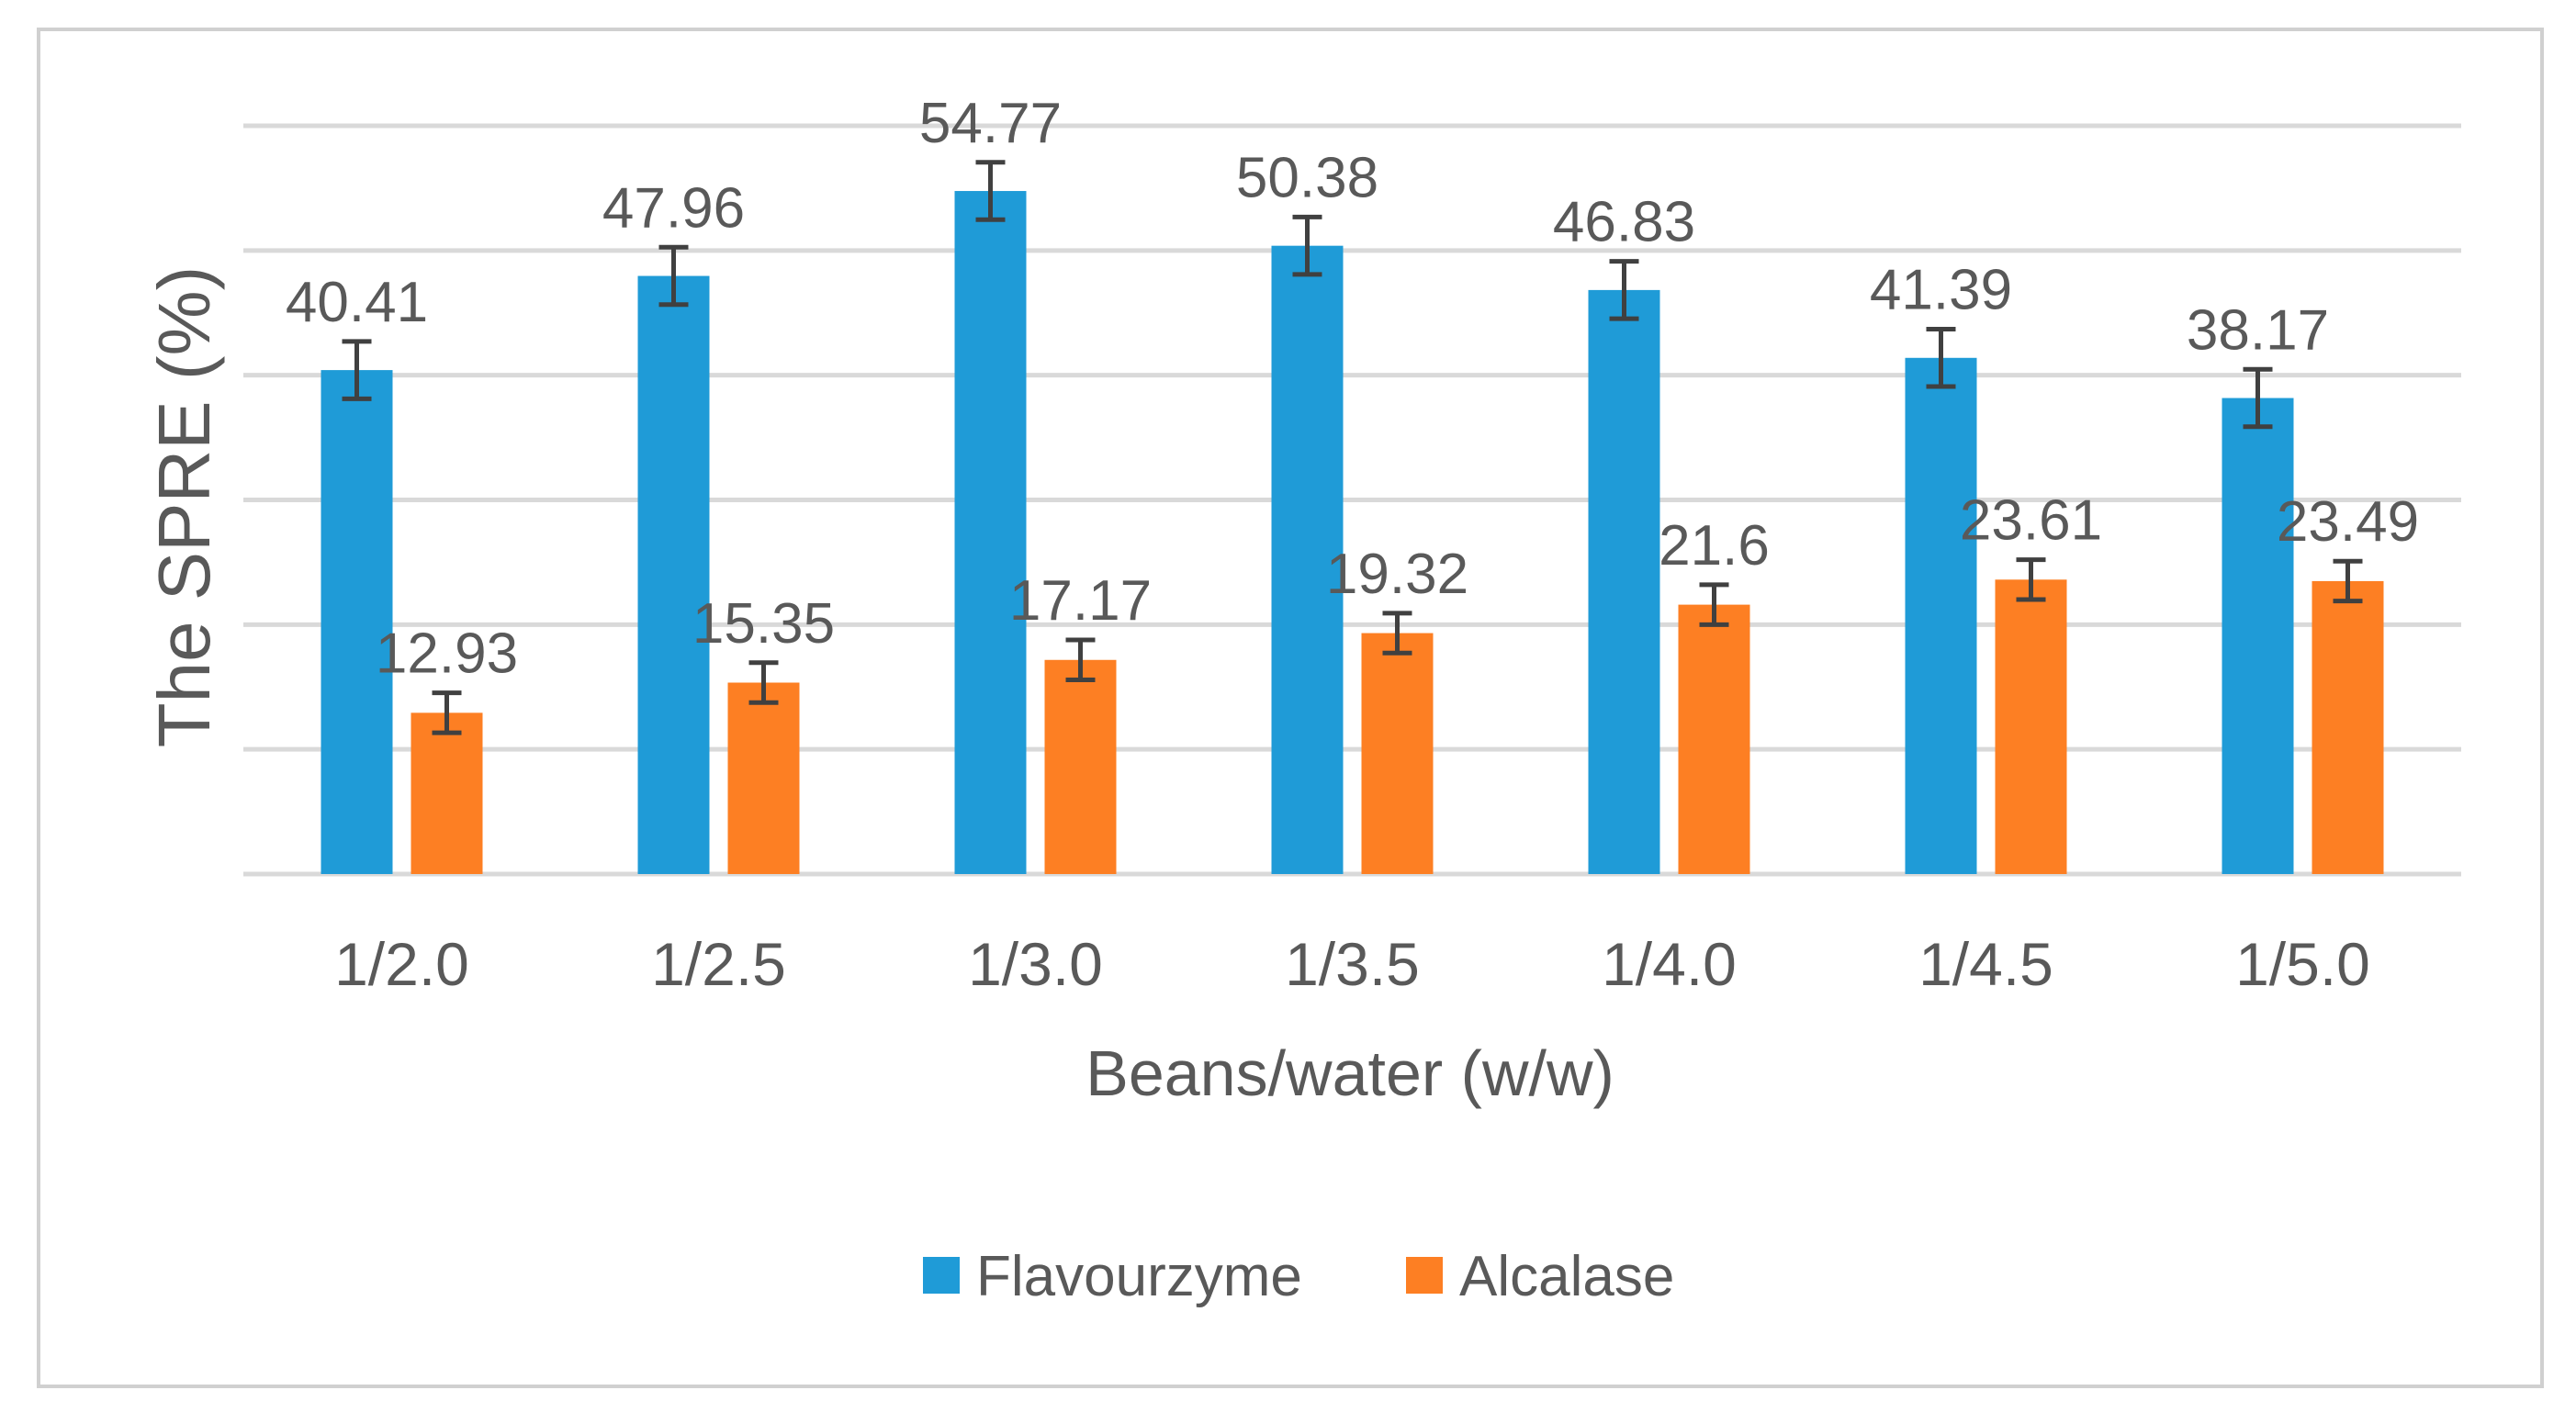 The image size is (2576, 1424). I want to click on x-axis-title: Beans/water (w/w), so click(1350, 1073).